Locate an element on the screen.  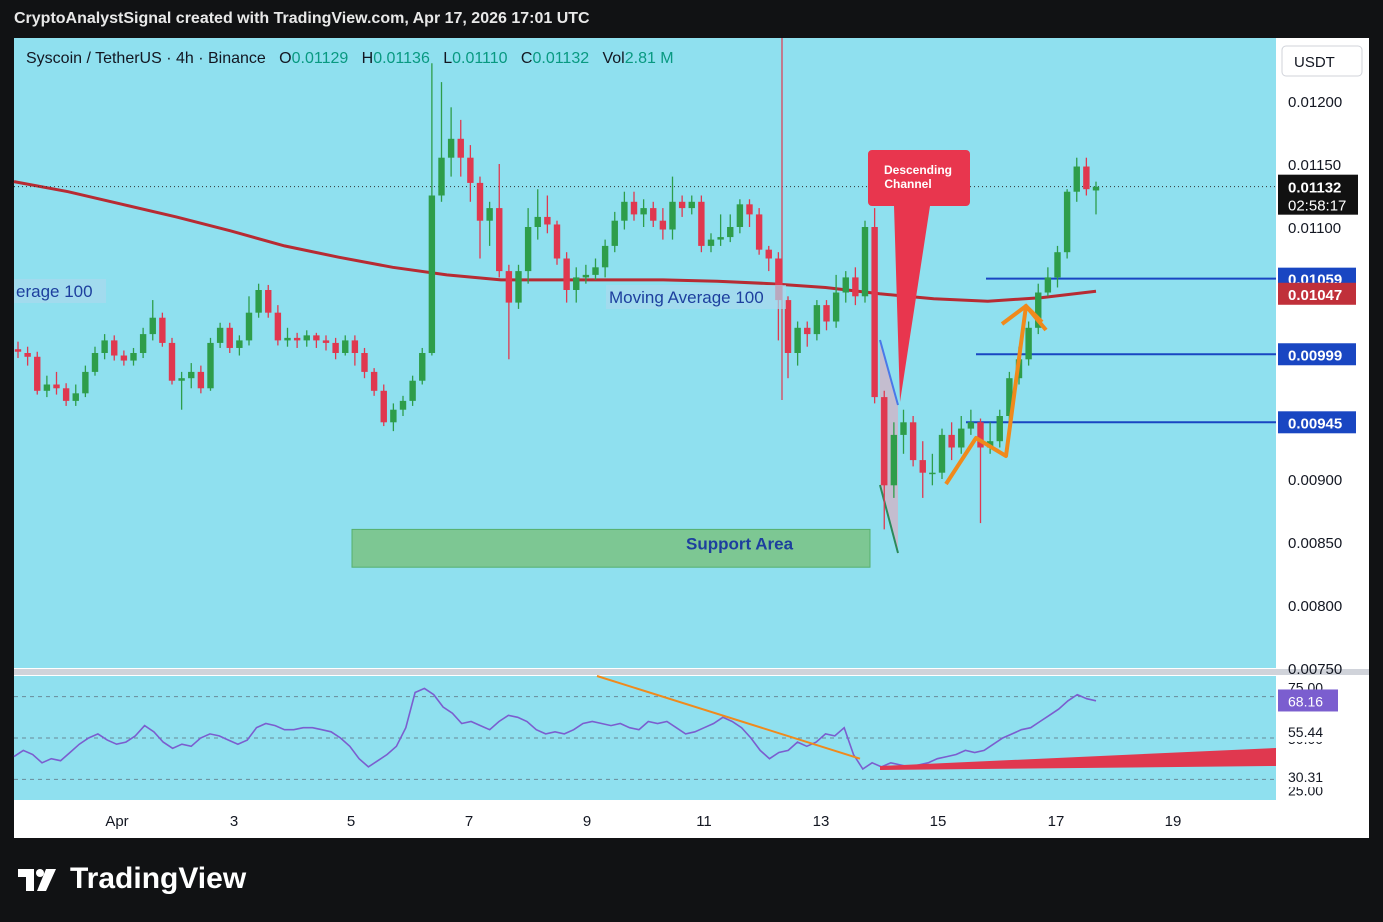
legend-symbol: Syscoin / TetherUS · 4h · Binance is located at coordinates (146, 58).